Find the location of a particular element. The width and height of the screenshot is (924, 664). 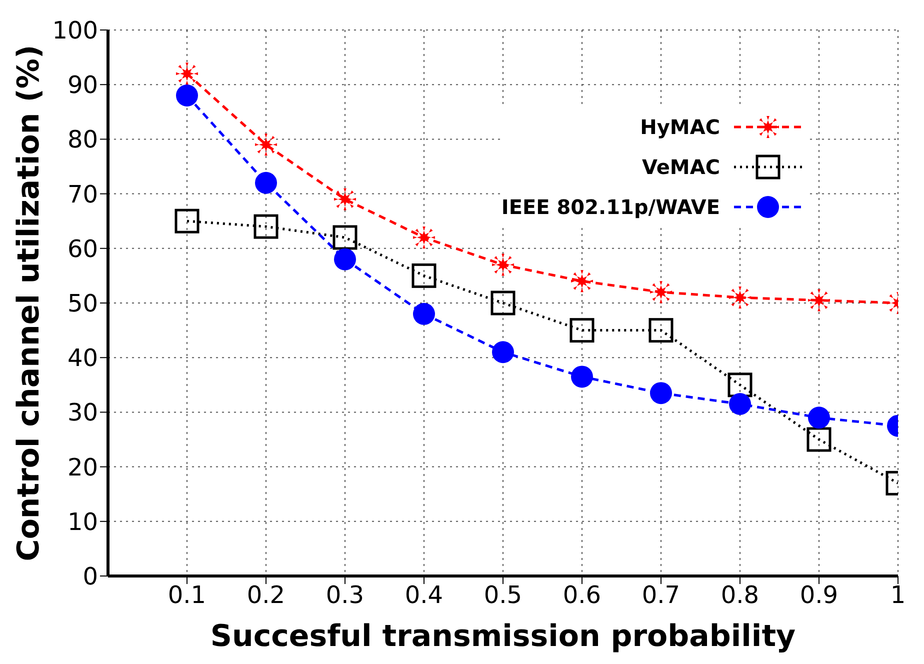

y-tick-label: 90 is located at coordinates (82, 85).